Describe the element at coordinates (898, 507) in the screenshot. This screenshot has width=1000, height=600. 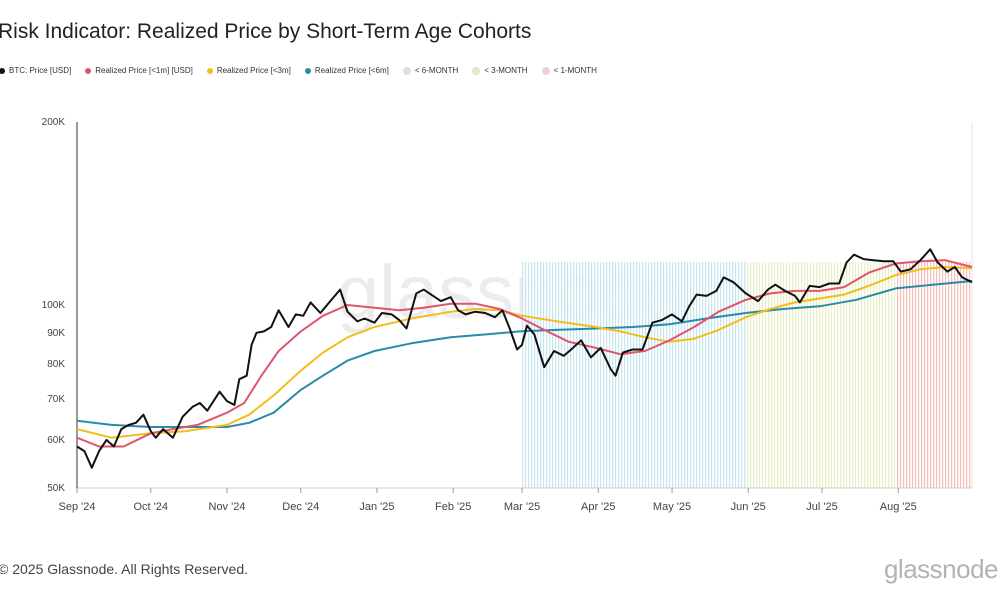
I see `x-tick-label: Aug '25` at that location.